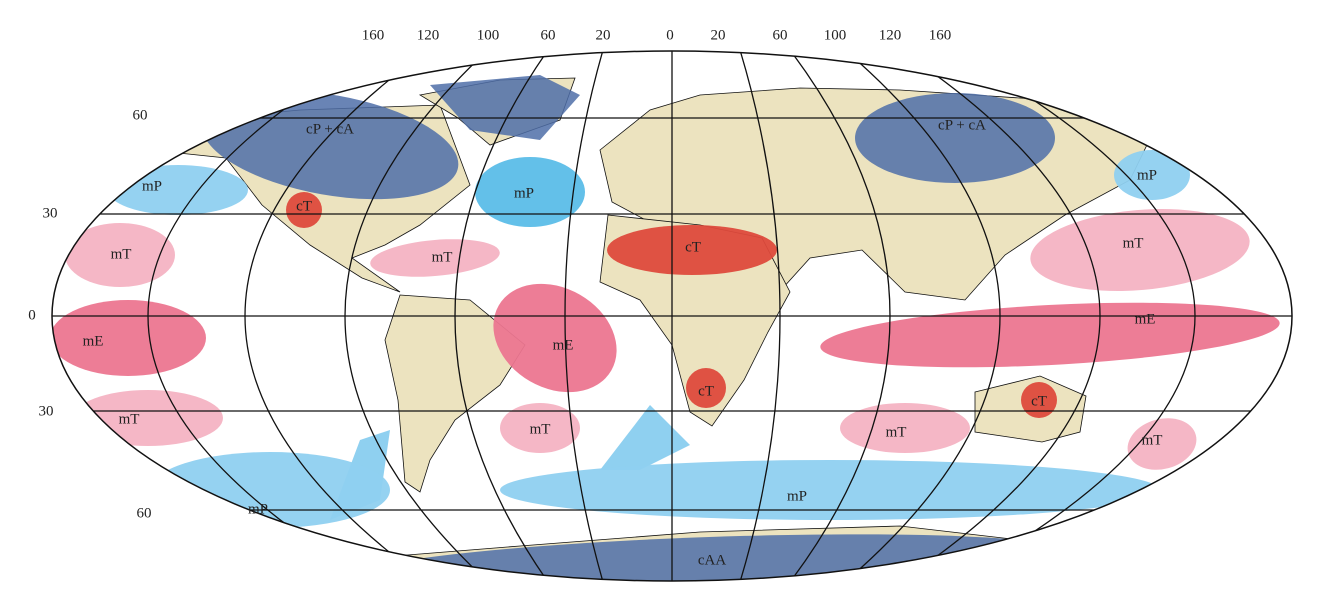 This screenshot has height=608, width=1333. What do you see at coordinates (712, 560) in the screenshot?
I see `air-mass-label: cAA` at bounding box center [712, 560].